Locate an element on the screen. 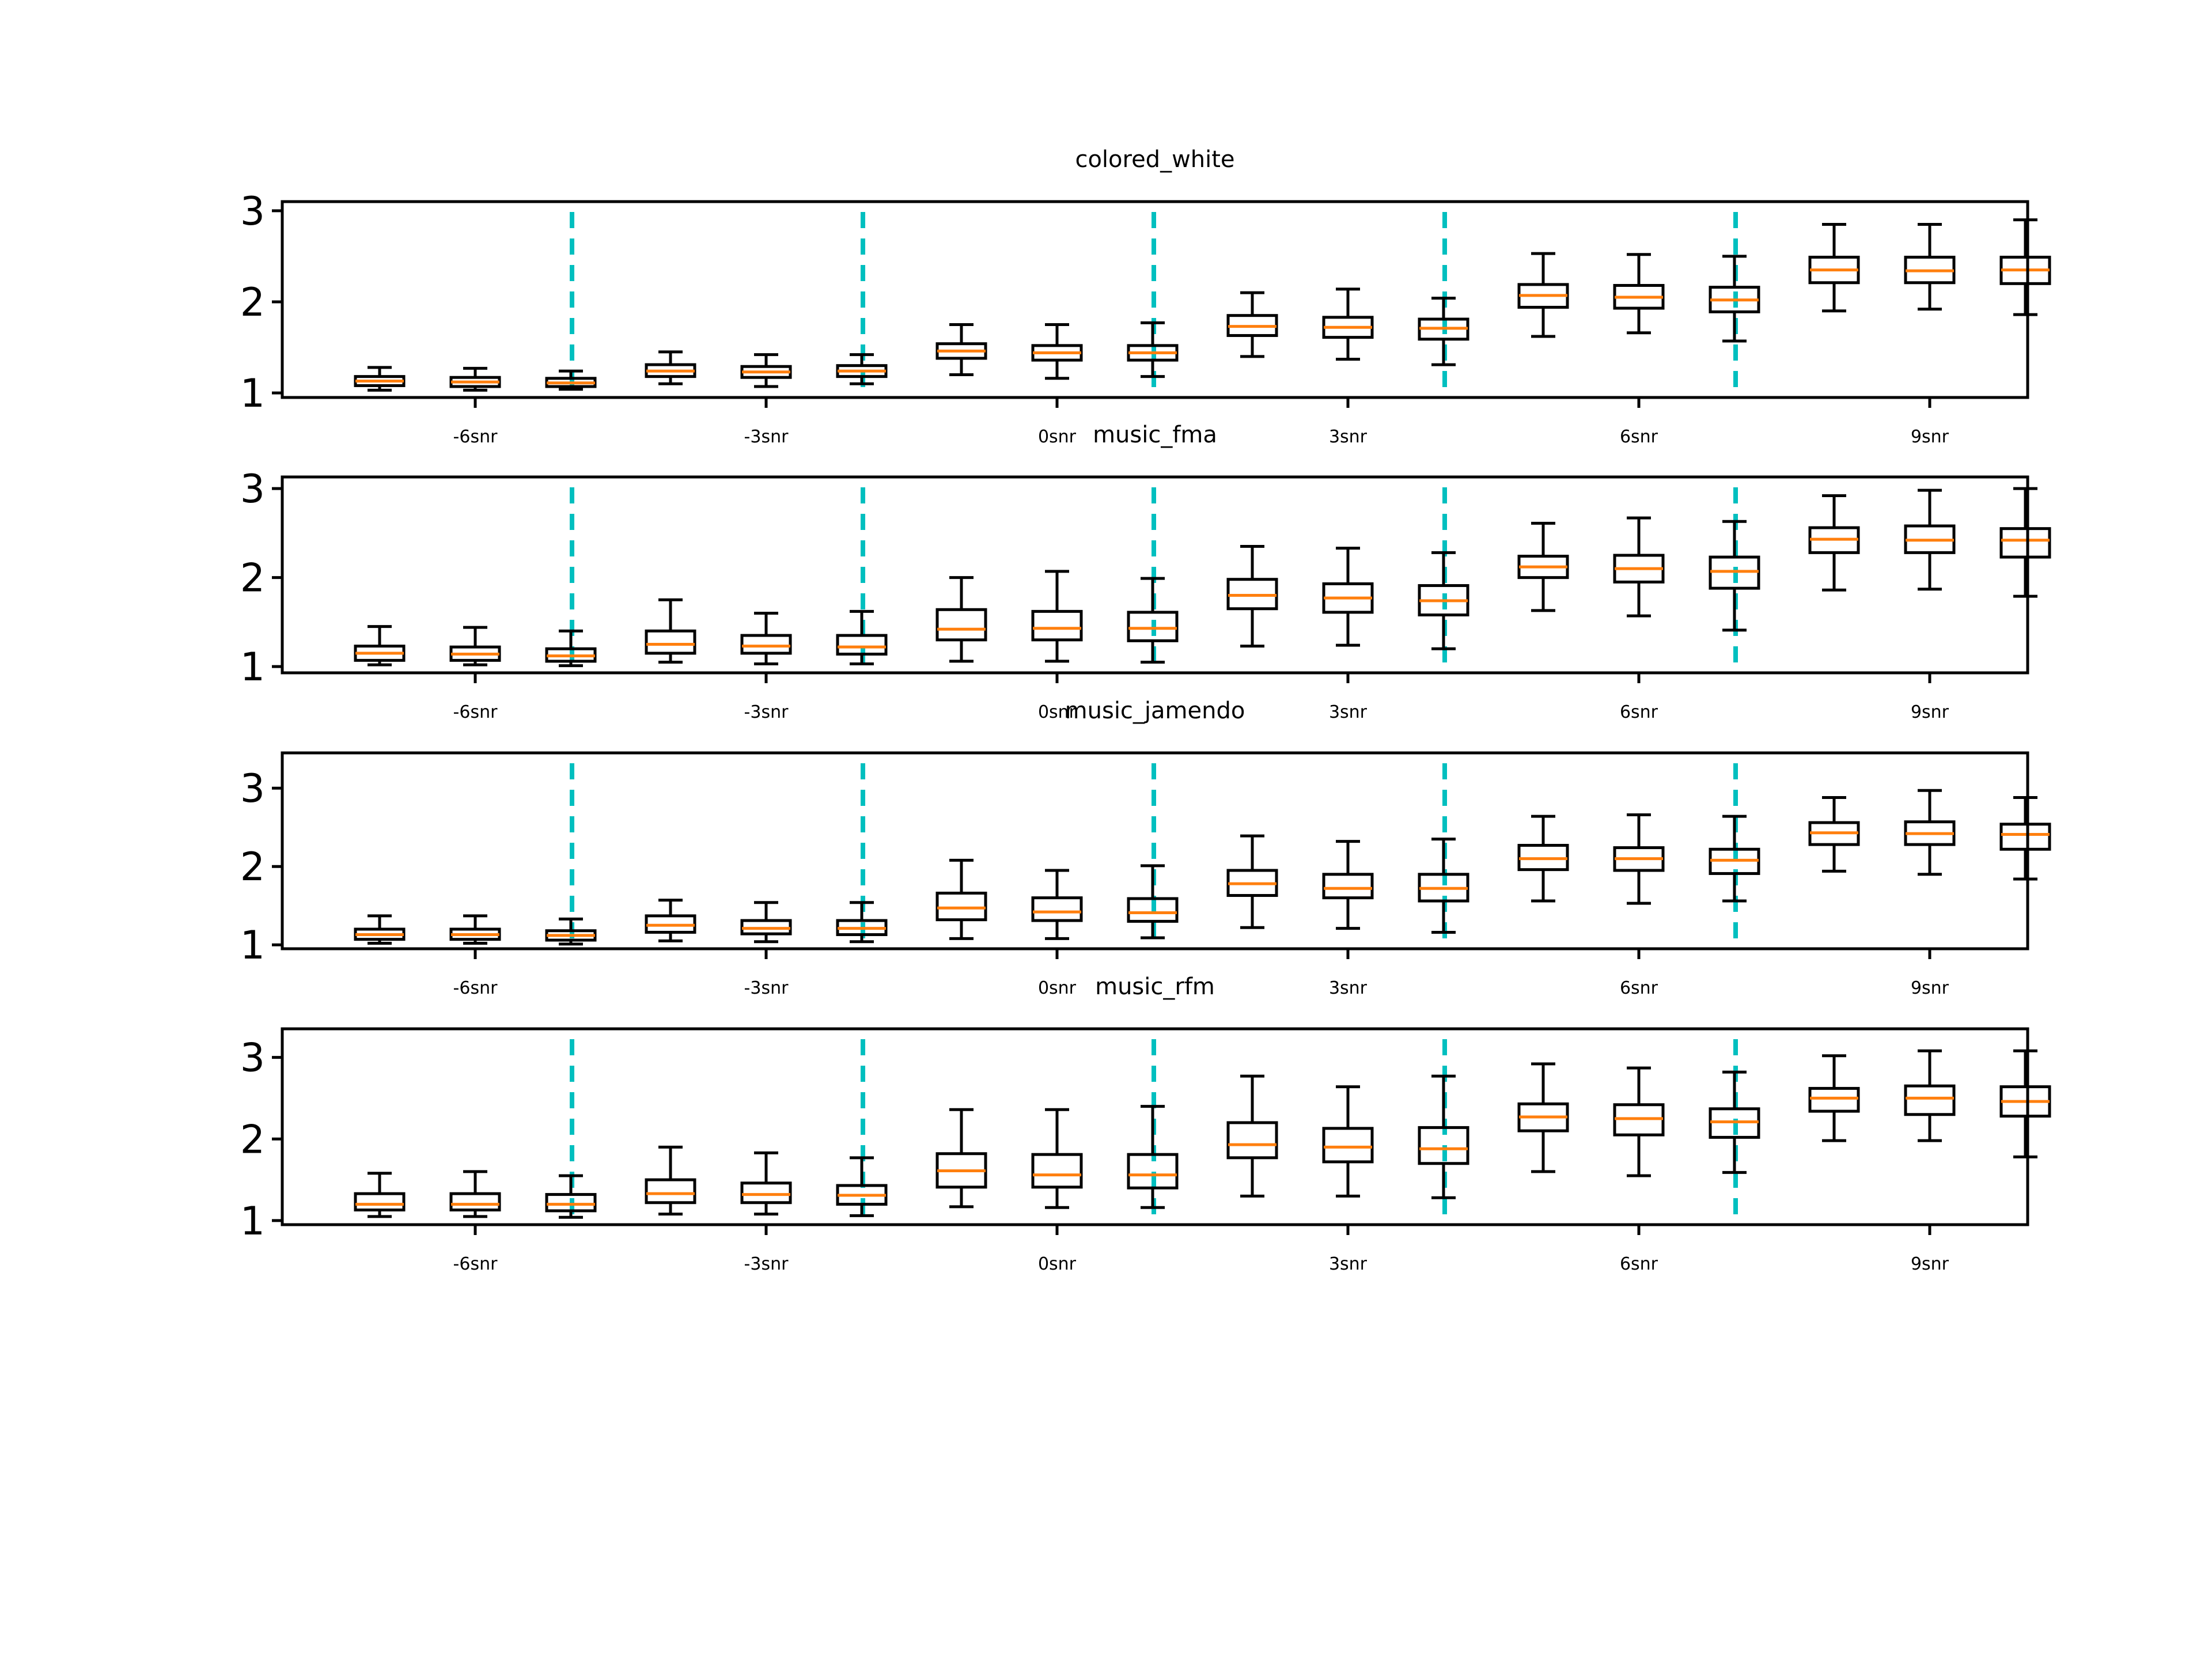 The height and width of the screenshot is (1659, 2212). panel-title: music_fma is located at coordinates (1155, 435).